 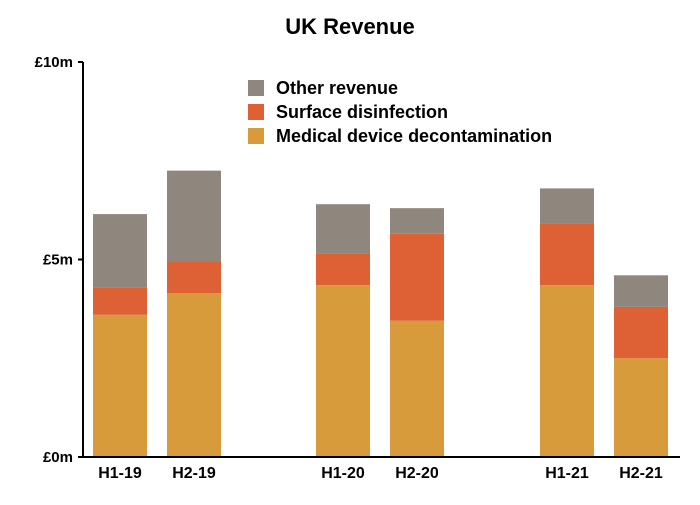 I want to click on bar-segment-h1-21-s0, so click(x=567, y=371).